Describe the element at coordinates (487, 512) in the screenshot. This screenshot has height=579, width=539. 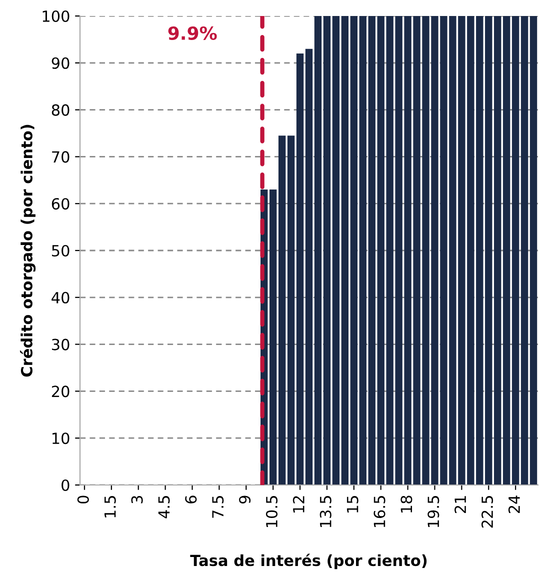
I see `x-tick-label: 22.5` at that location.